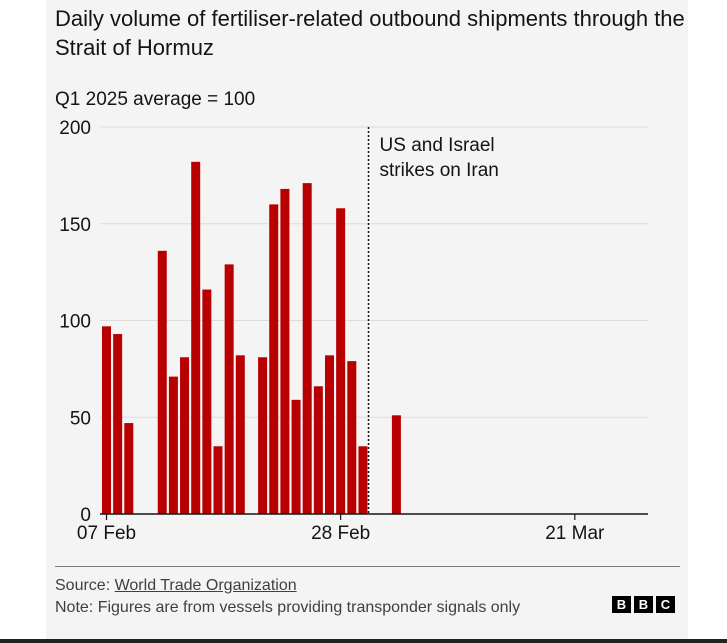 The height and width of the screenshot is (643, 727). Describe the element at coordinates (85, 585) in the screenshot. I see `source-prefix: Source:` at that location.